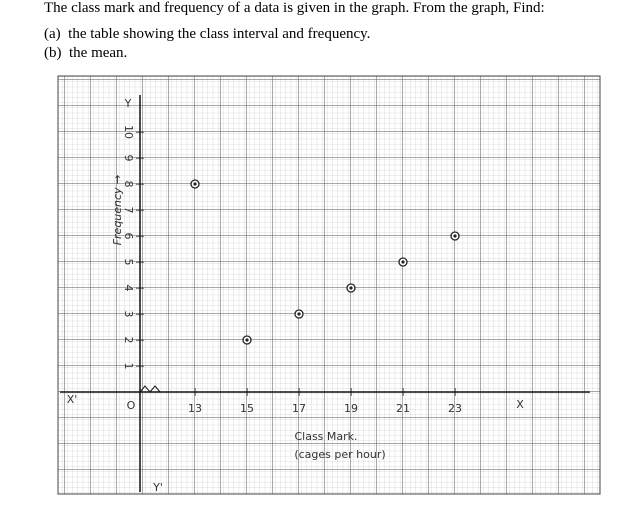 This screenshot has height=506, width=633. What do you see at coordinates (339, 454) in the screenshot?
I see `x-axis-sublabel: (cages per hour)` at bounding box center [339, 454].